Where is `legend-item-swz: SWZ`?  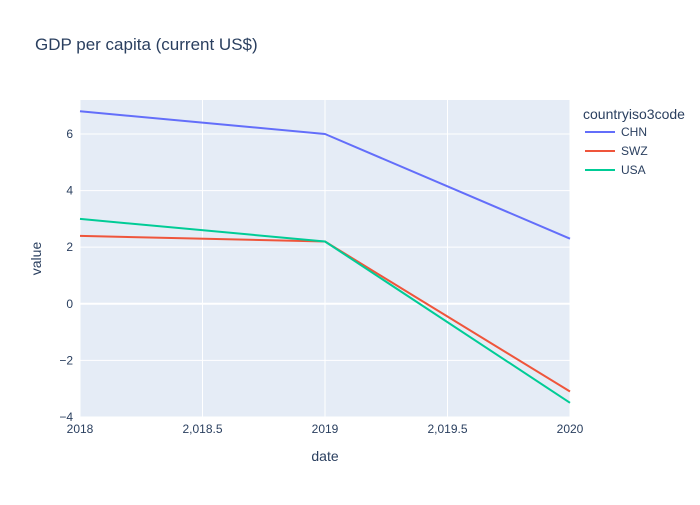
legend-item-swz: SWZ is located at coordinates (616, 151).